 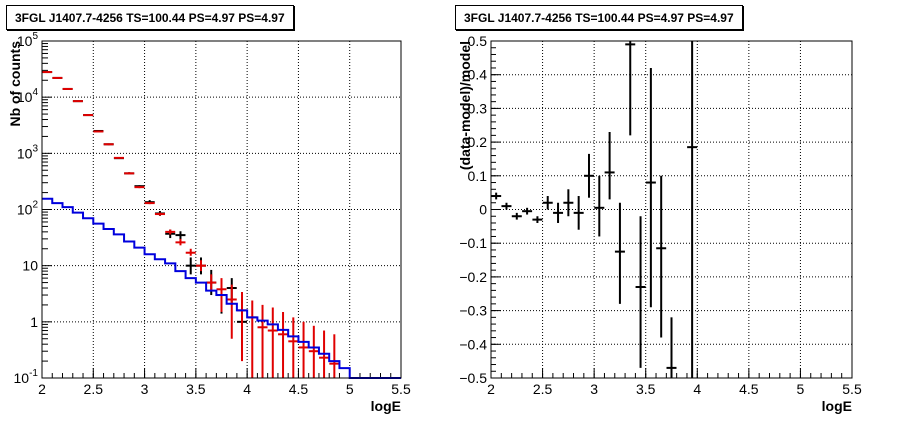 I want to click on y-tick-label: −0.5, so click(x=473, y=378).